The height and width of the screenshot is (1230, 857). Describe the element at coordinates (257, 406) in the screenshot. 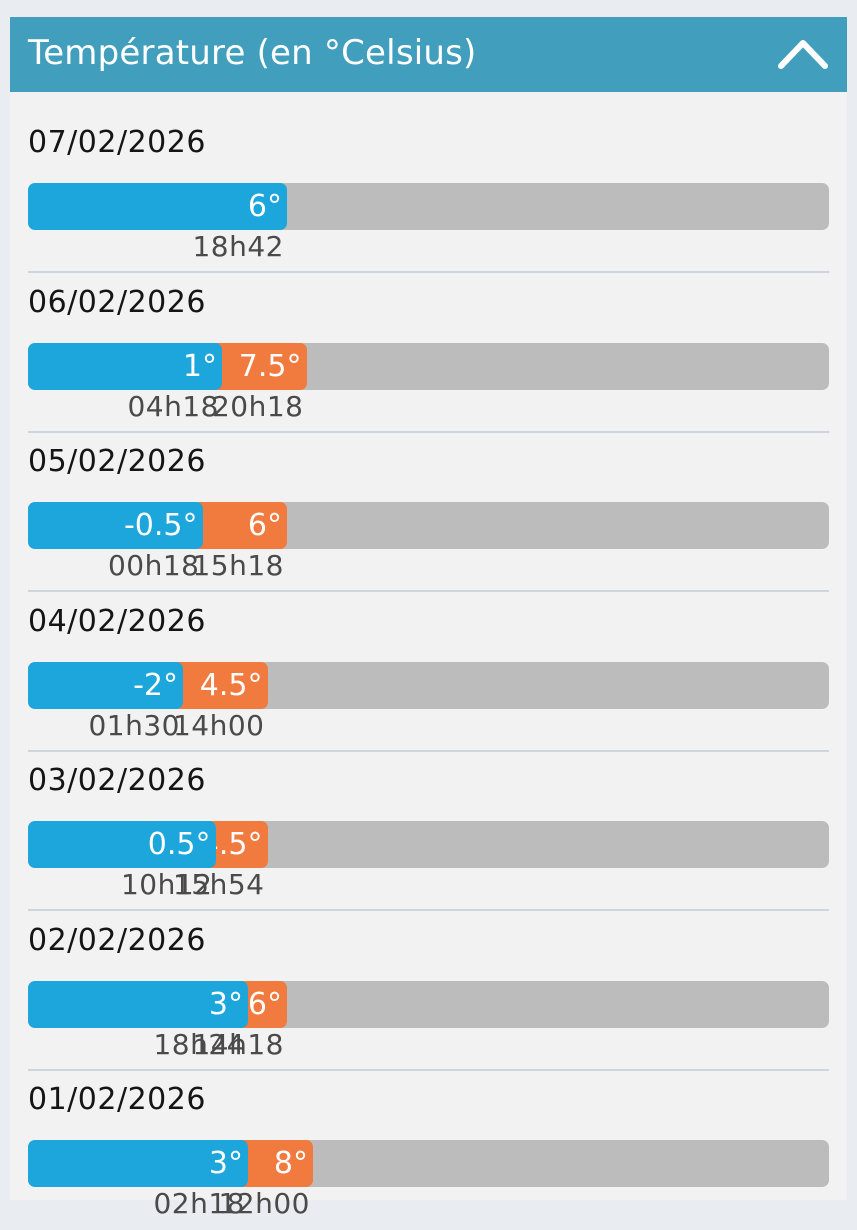

I see `max-temp-time: 20h18` at that location.